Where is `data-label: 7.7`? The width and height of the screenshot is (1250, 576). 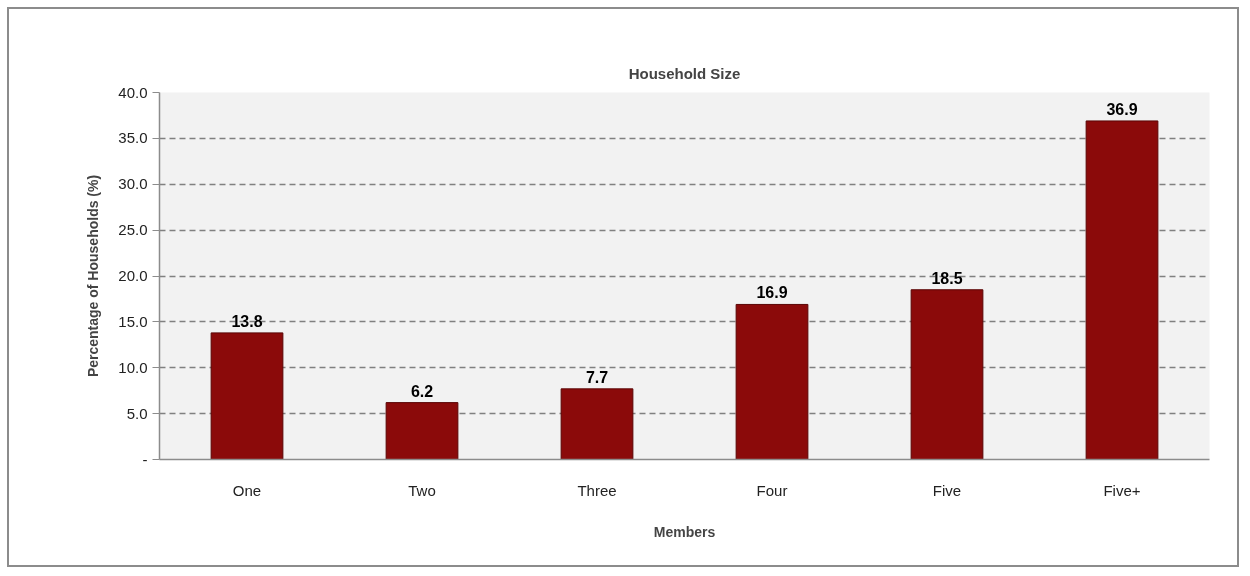
data-label: 7.7 is located at coordinates (597, 377).